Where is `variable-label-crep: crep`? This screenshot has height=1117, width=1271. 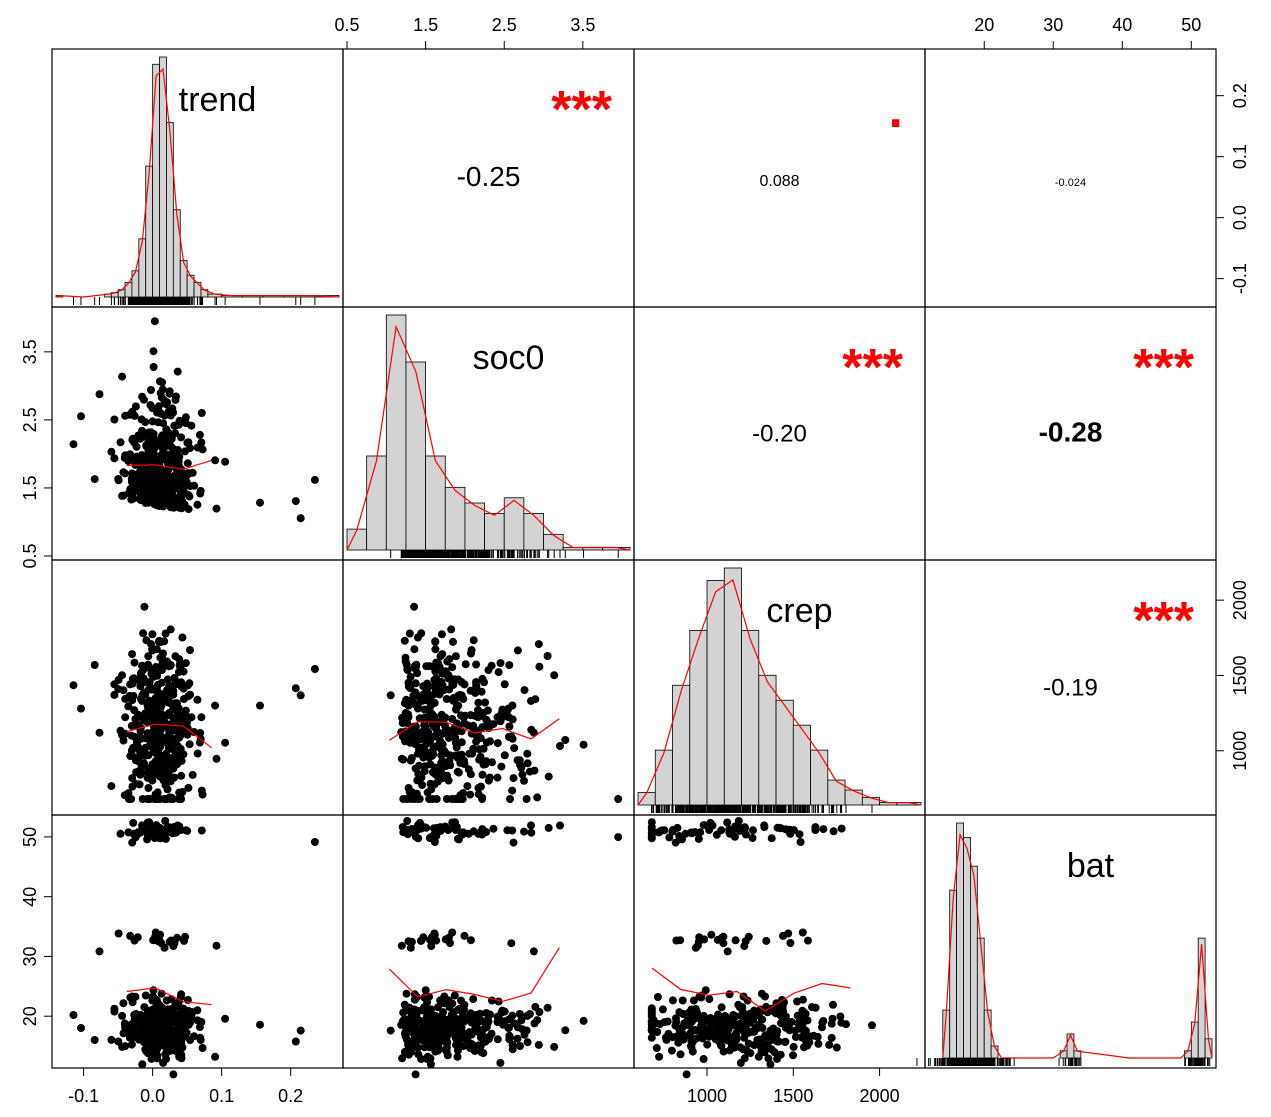 variable-label-crep: crep is located at coordinates (799, 611).